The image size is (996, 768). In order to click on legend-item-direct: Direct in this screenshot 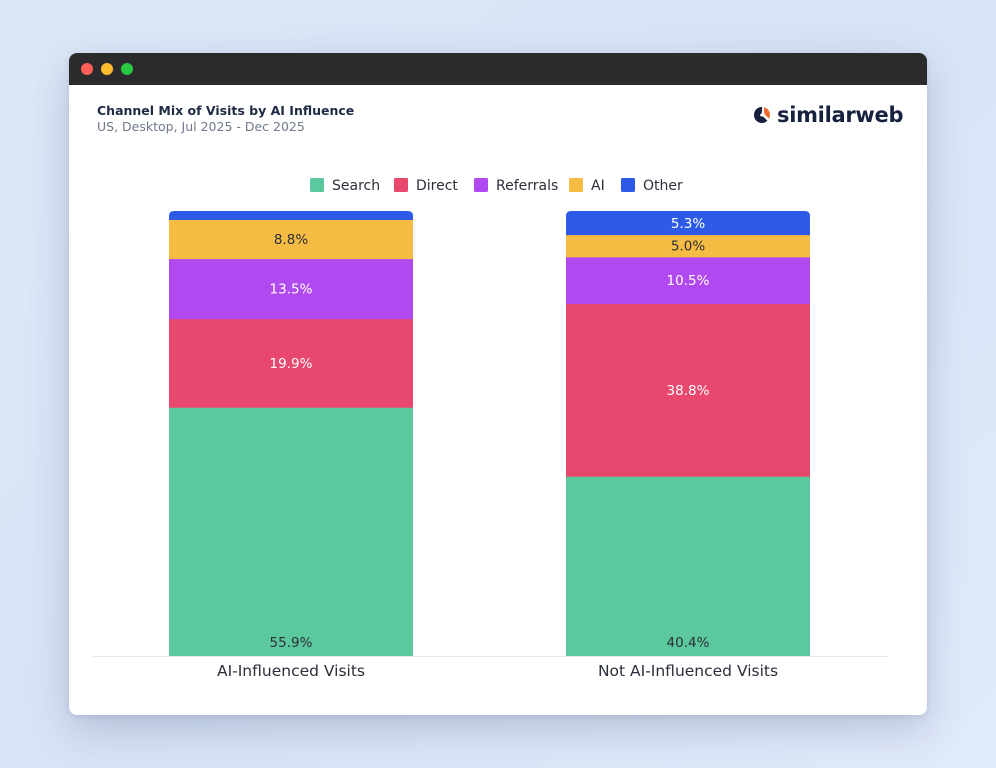, I will do `click(426, 186)`.